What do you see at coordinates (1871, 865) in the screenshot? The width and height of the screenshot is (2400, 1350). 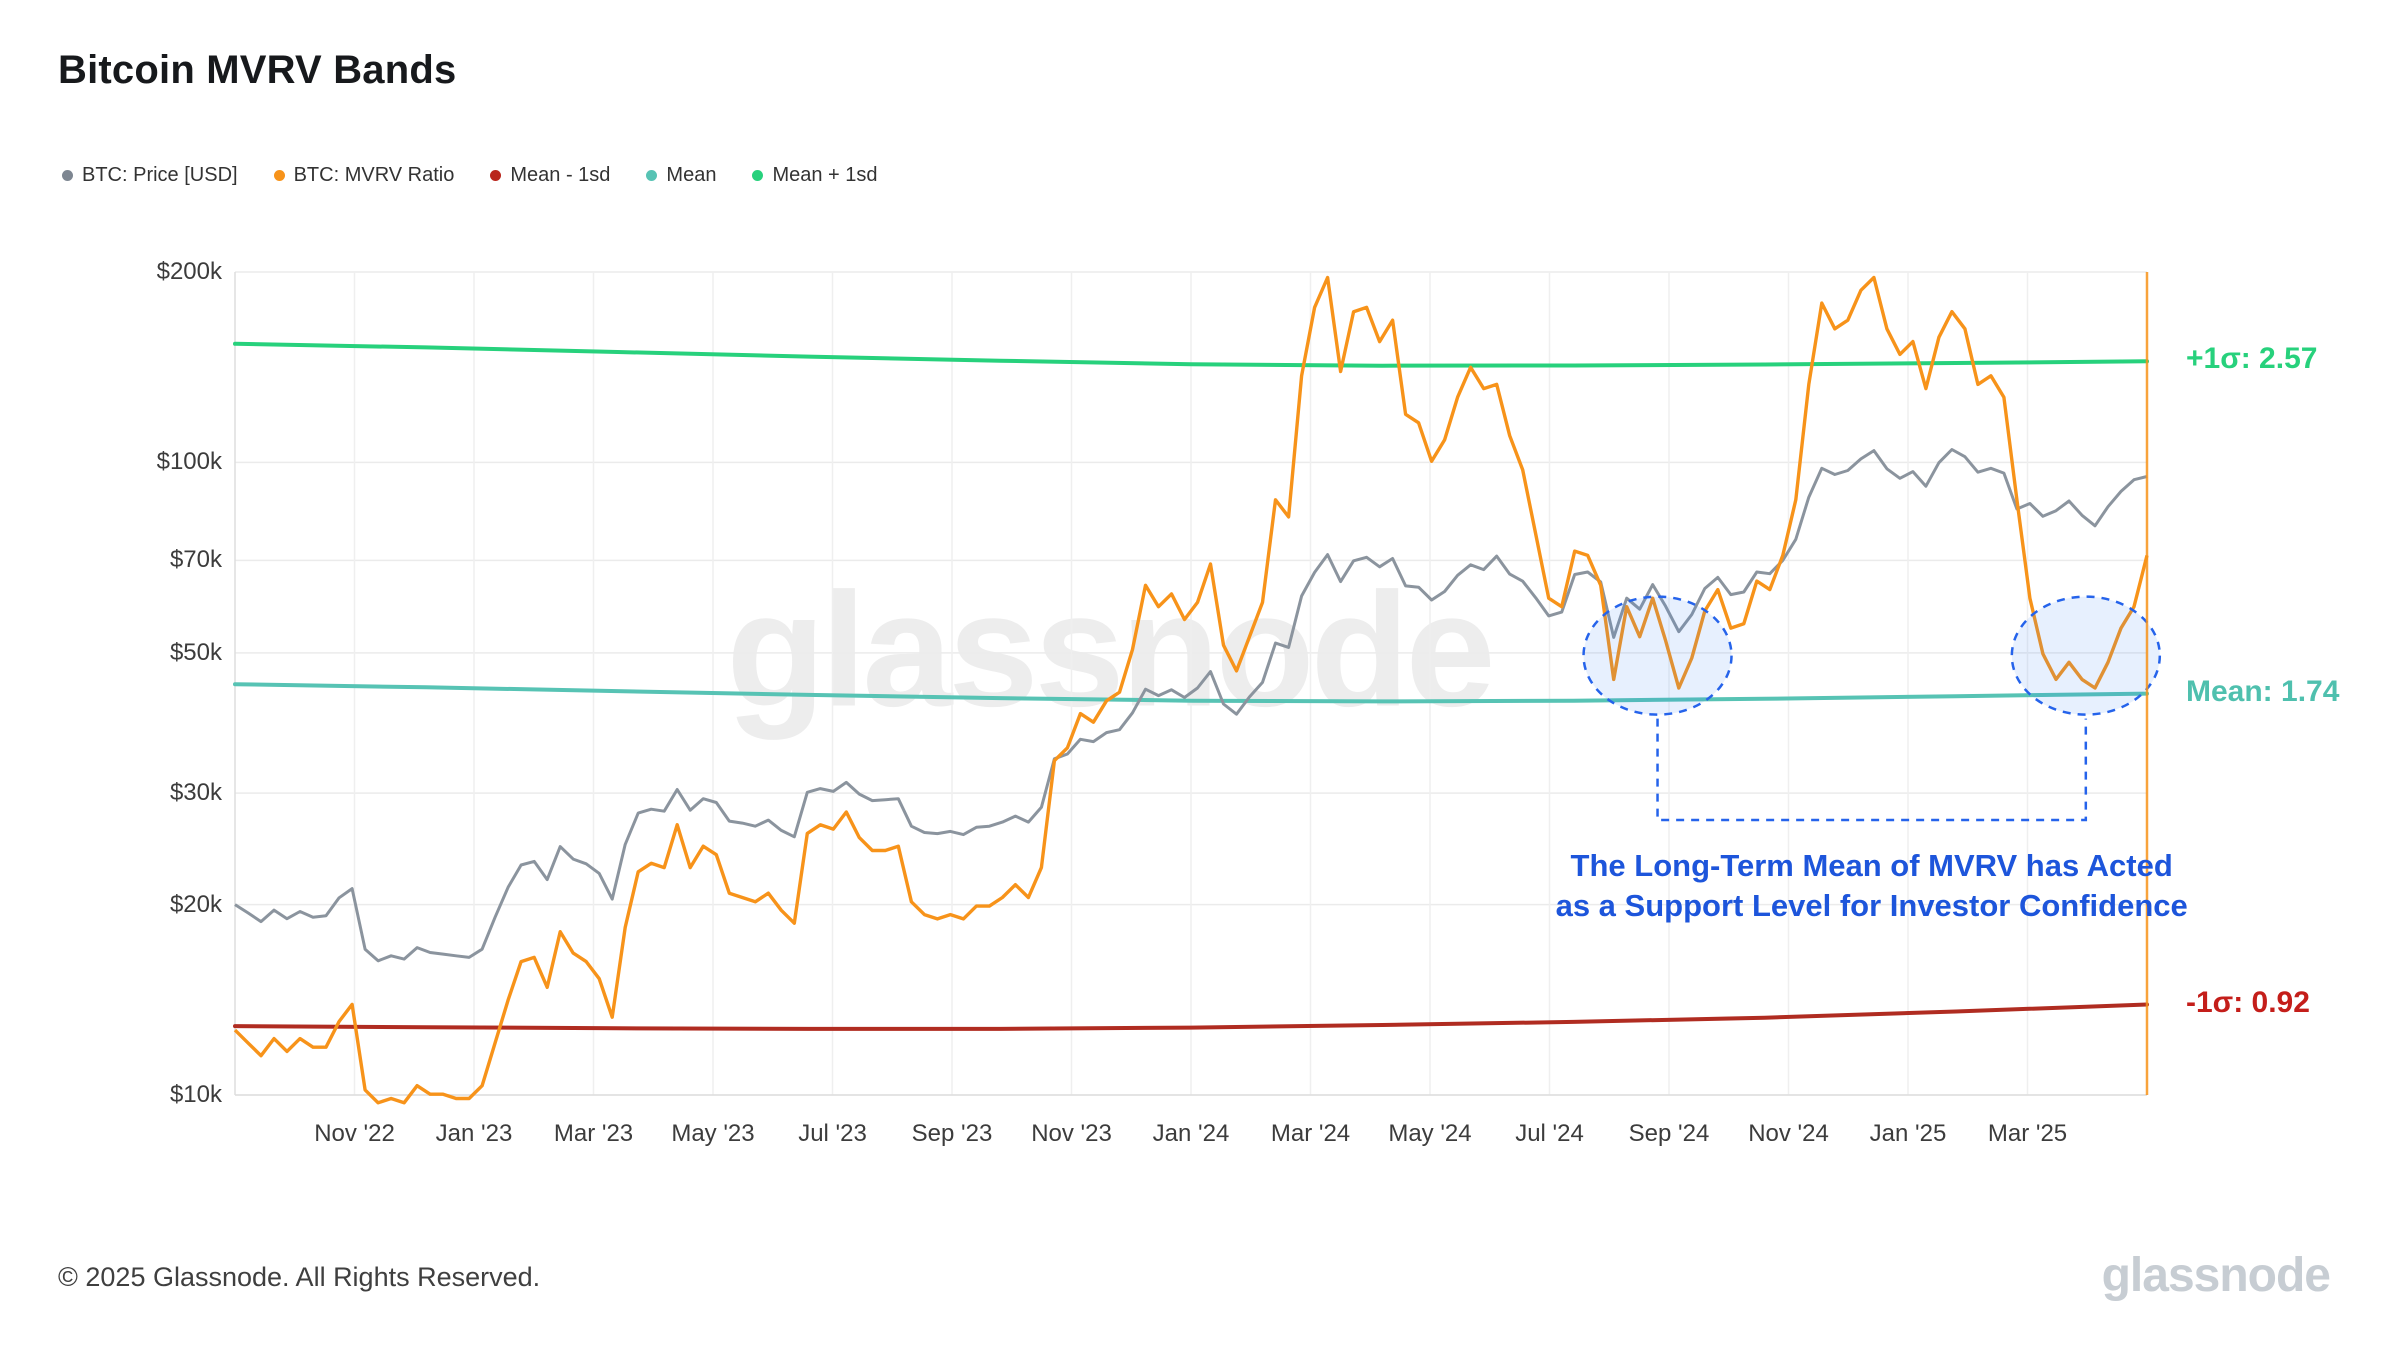 I see `callout-text-line1: The Long-Term Mean of MVRV has Acted` at bounding box center [1871, 865].